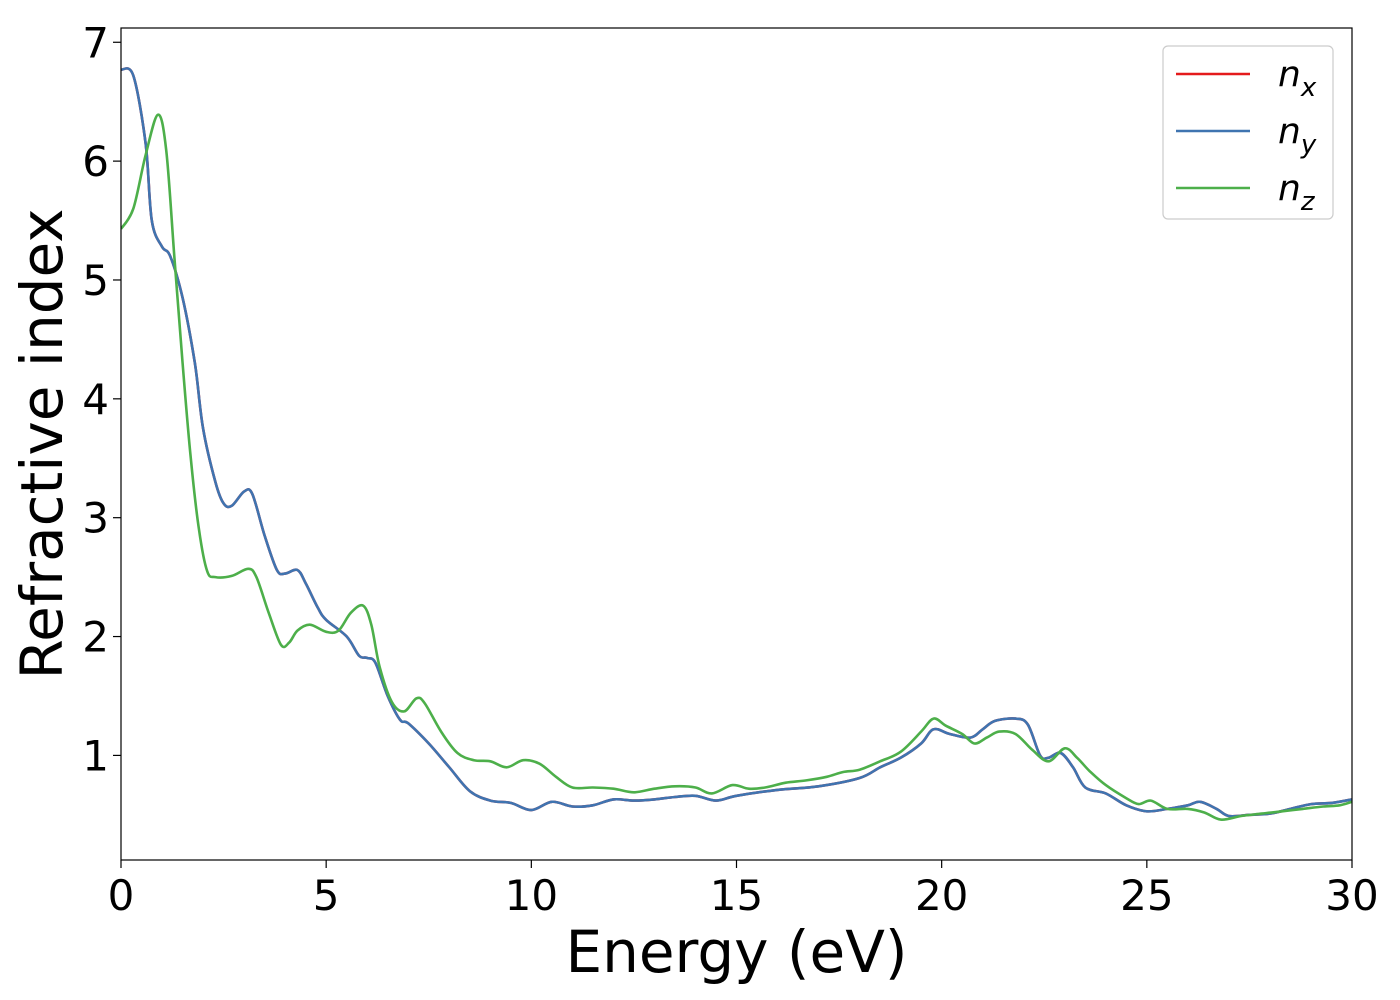 Image resolution: width=1400 pixels, height=1000 pixels. What do you see at coordinates (531, 895) in the screenshot?
I see `x-tick-label: 10` at bounding box center [531, 895].